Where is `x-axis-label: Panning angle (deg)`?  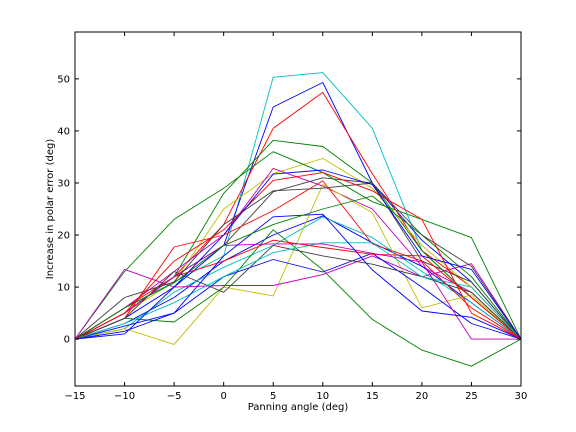 x-axis-label: Panning angle (deg) is located at coordinates (298, 407).